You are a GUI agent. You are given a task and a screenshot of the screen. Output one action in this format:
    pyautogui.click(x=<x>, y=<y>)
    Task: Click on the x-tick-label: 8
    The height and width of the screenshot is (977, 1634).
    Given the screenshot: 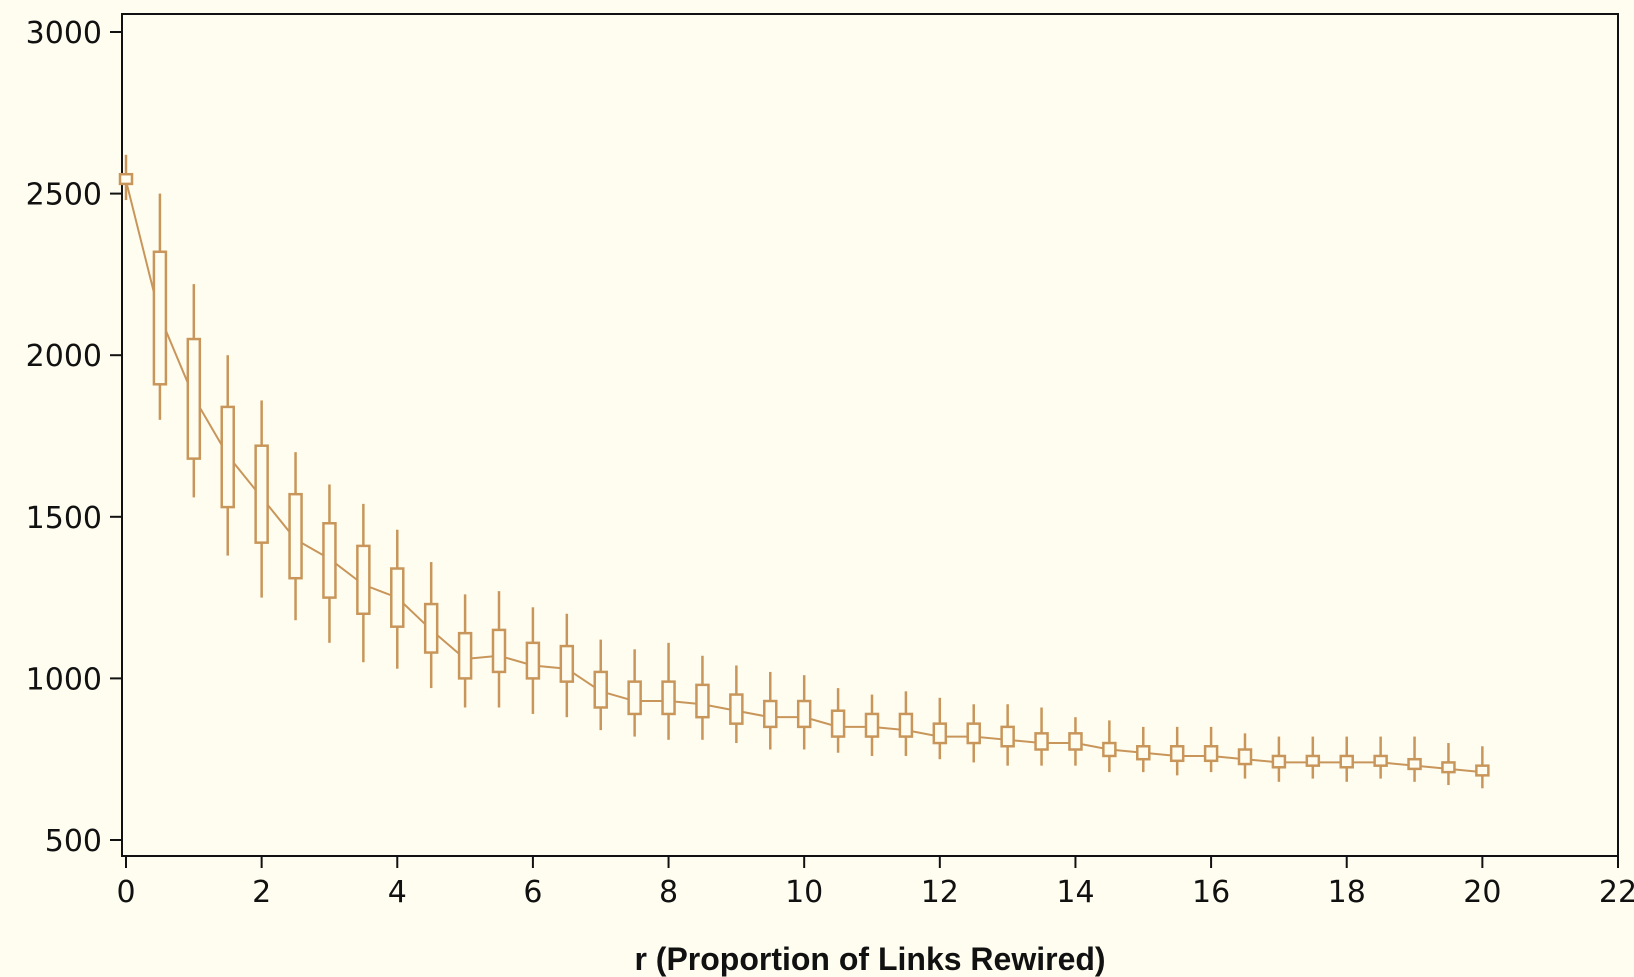 What is the action you would take?
    pyautogui.click(x=668, y=892)
    